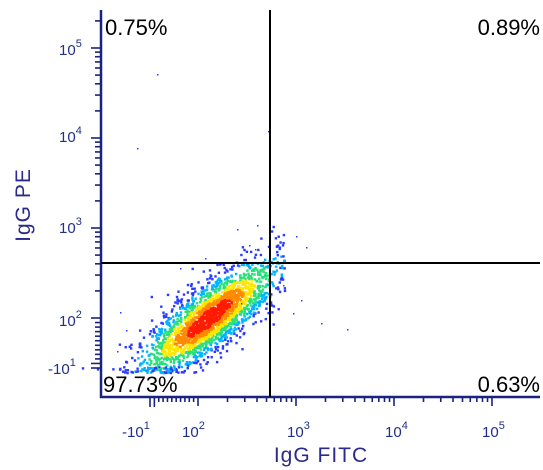 This screenshot has height=470, width=543. Describe the element at coordinates (136, 27) in the screenshot. I see `quadrant-upper-left-label: 0.75%` at that location.